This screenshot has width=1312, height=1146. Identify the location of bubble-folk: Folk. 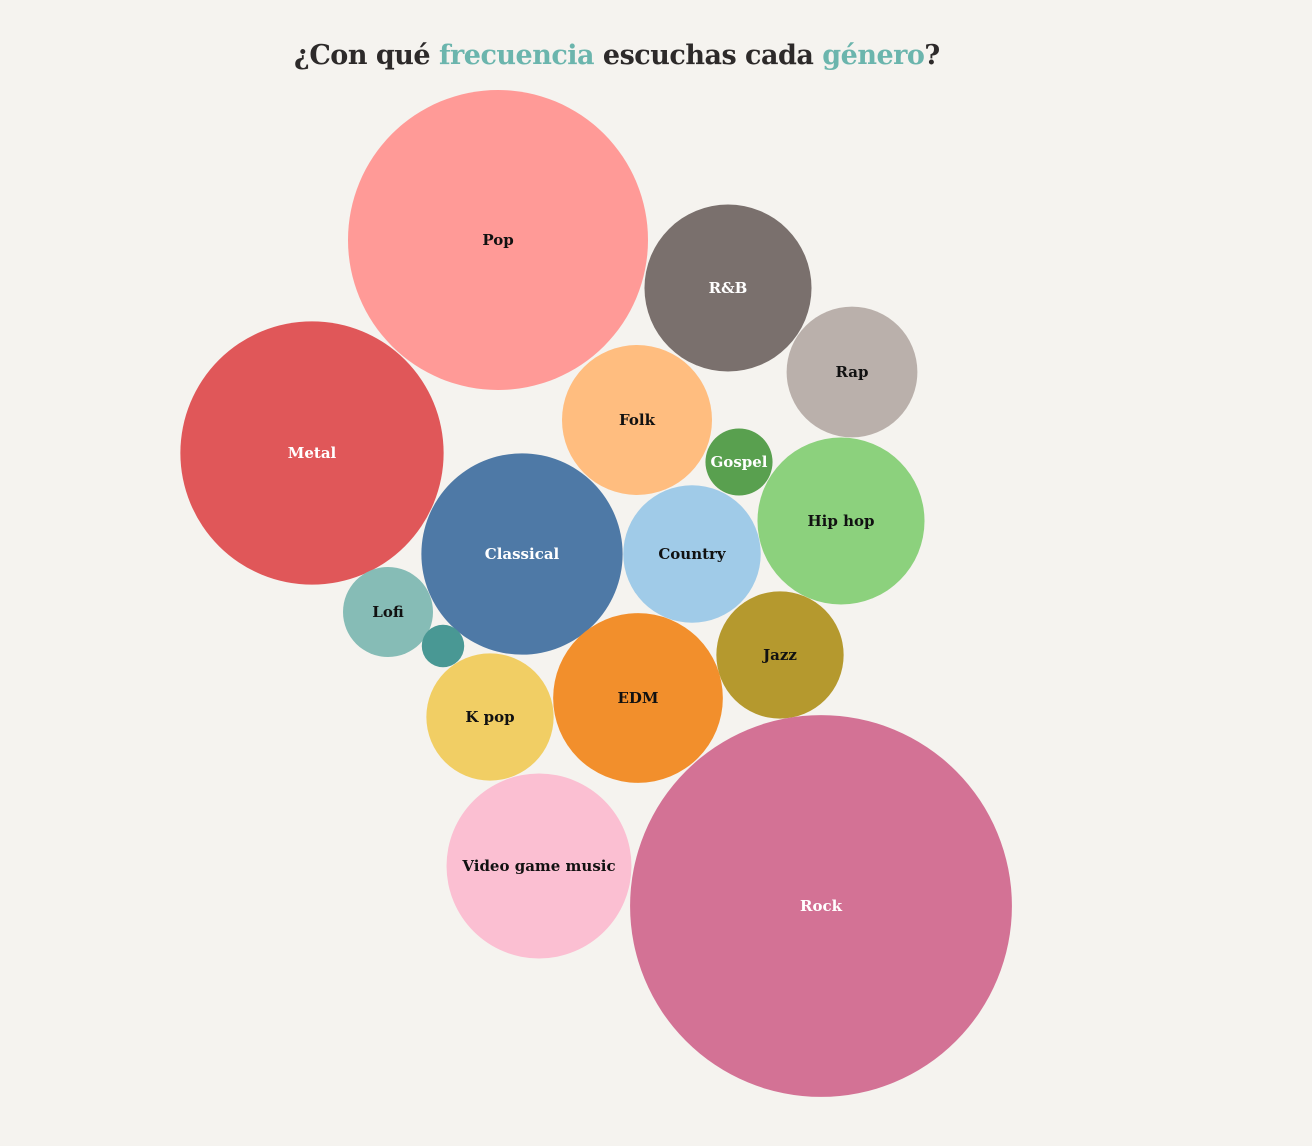
(637, 420).